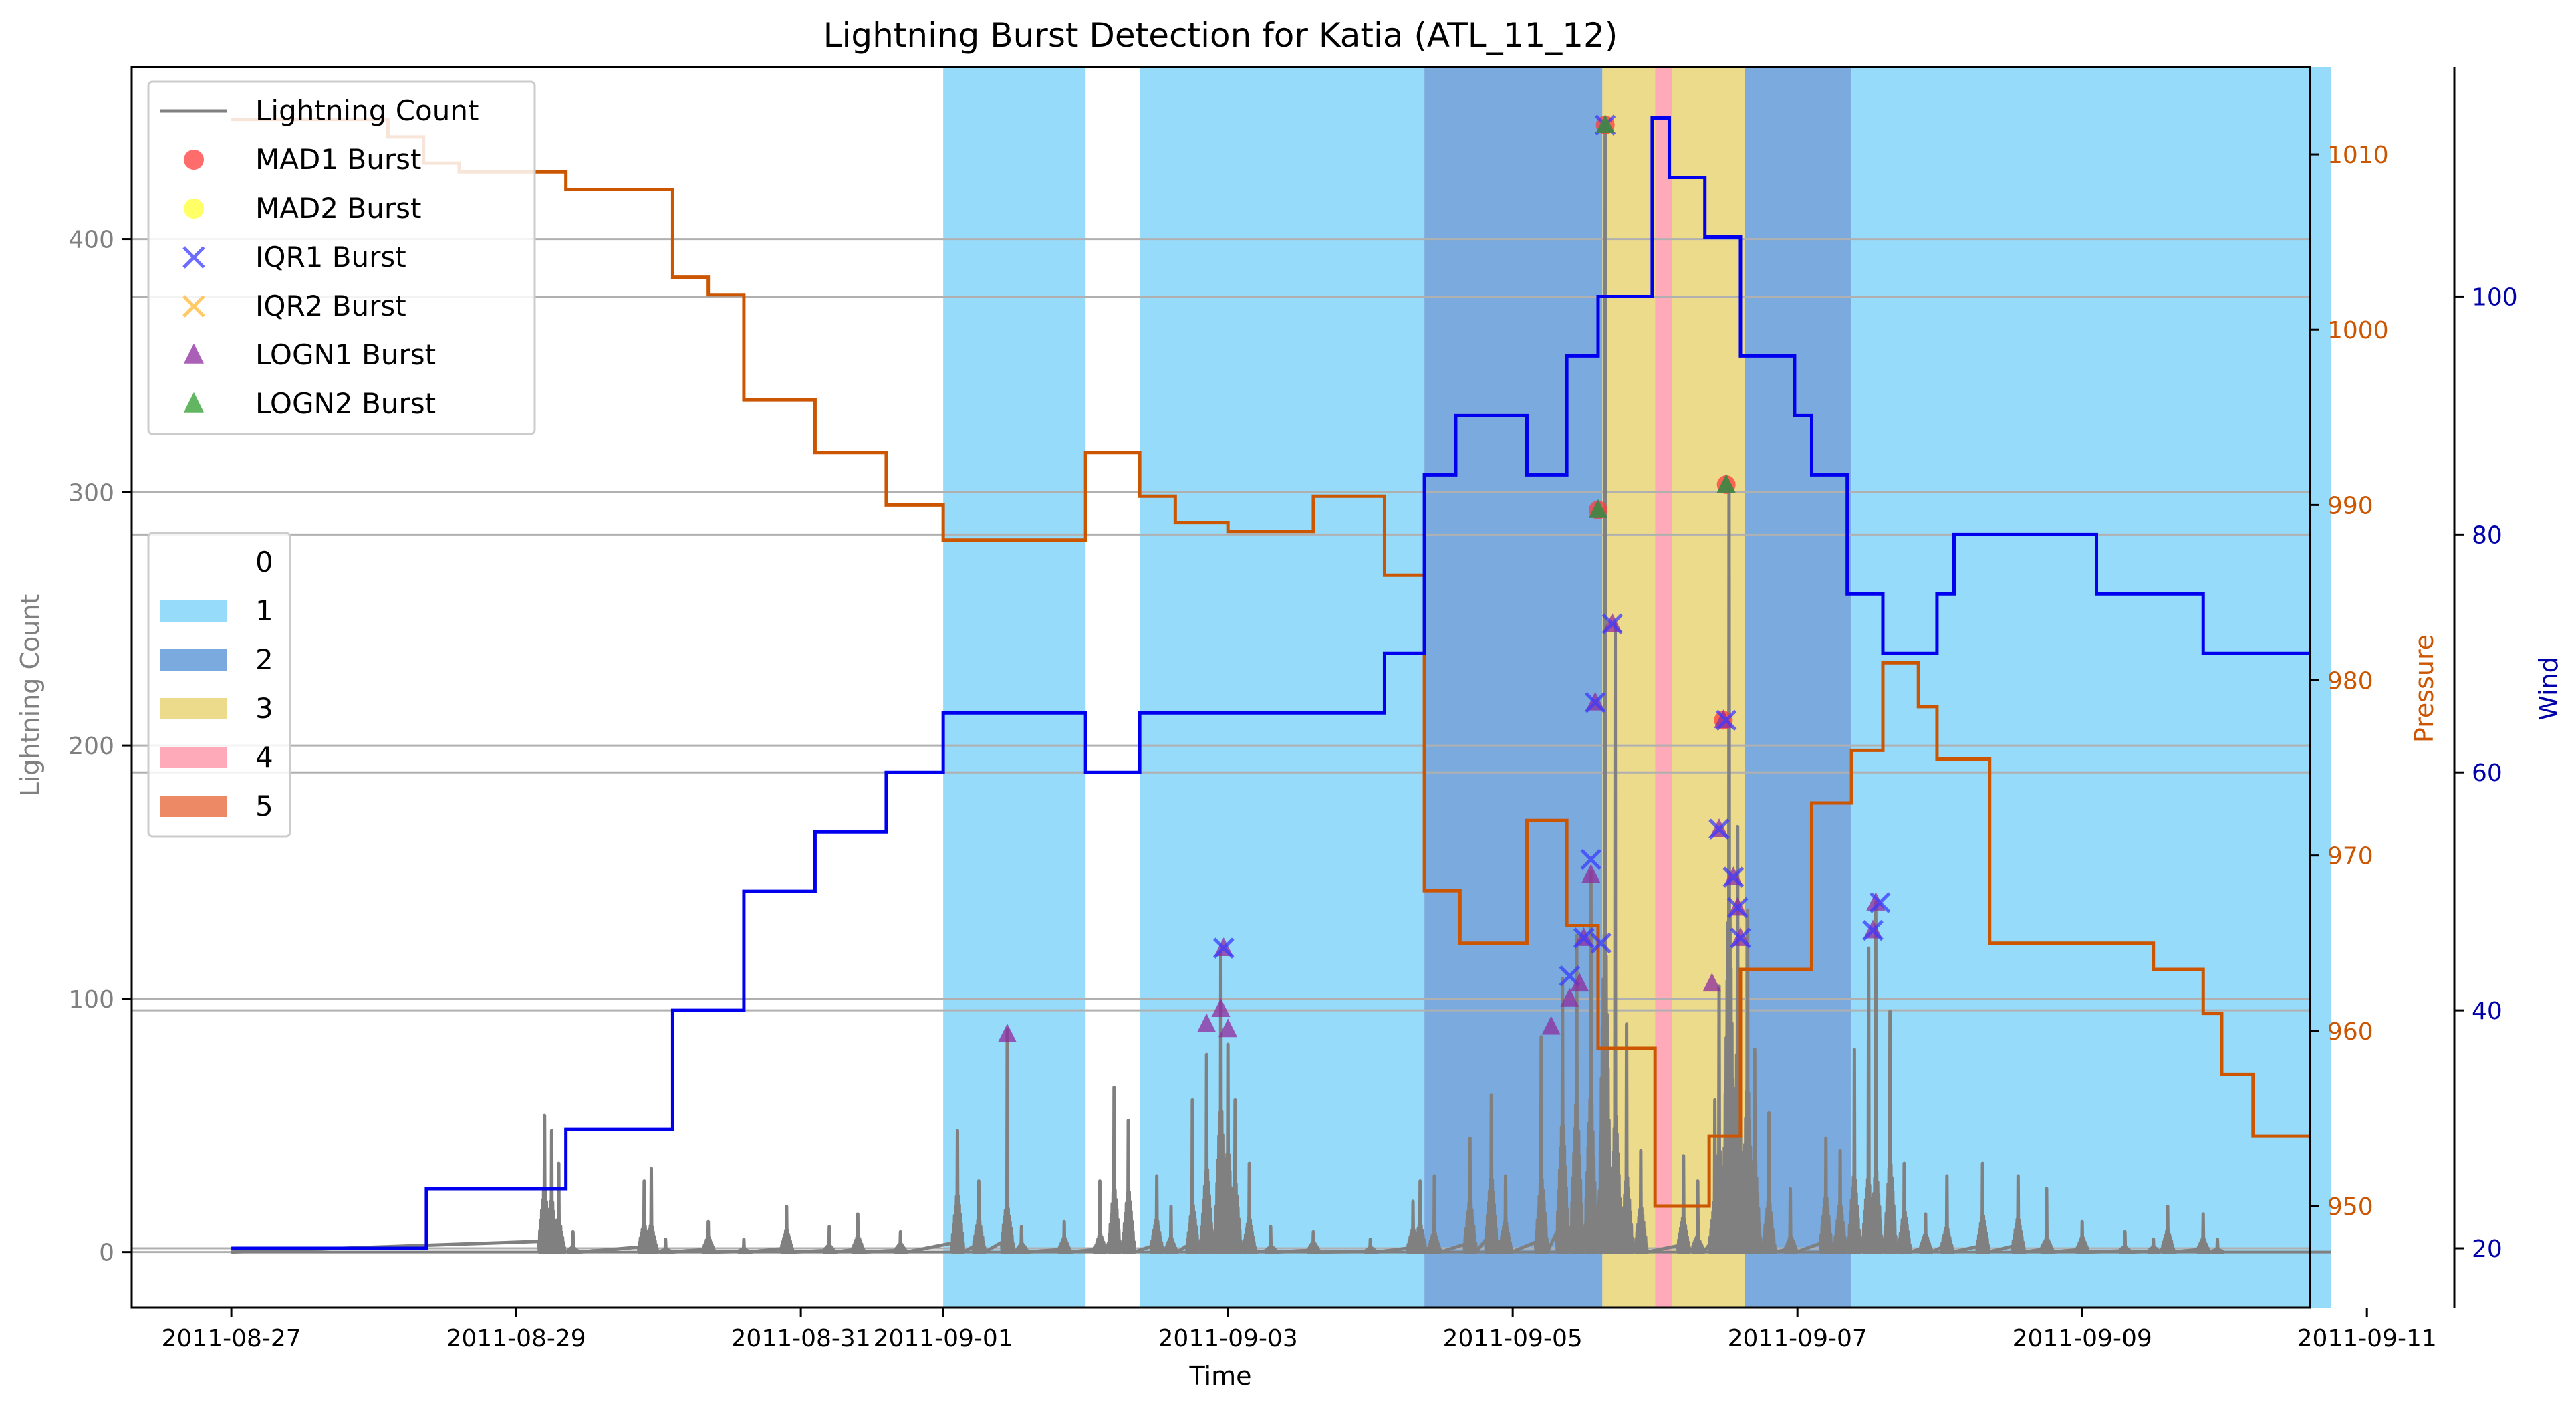 This screenshot has height=1406, width=2576. I want to click on y-left-tick-label: 0, so click(107, 1253).